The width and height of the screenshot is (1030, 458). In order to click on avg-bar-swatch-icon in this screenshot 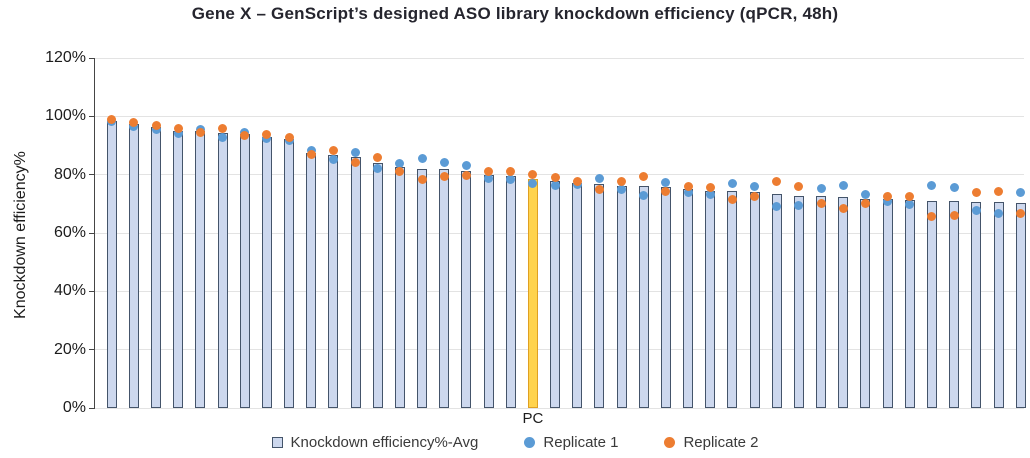, I will do `click(277, 442)`.